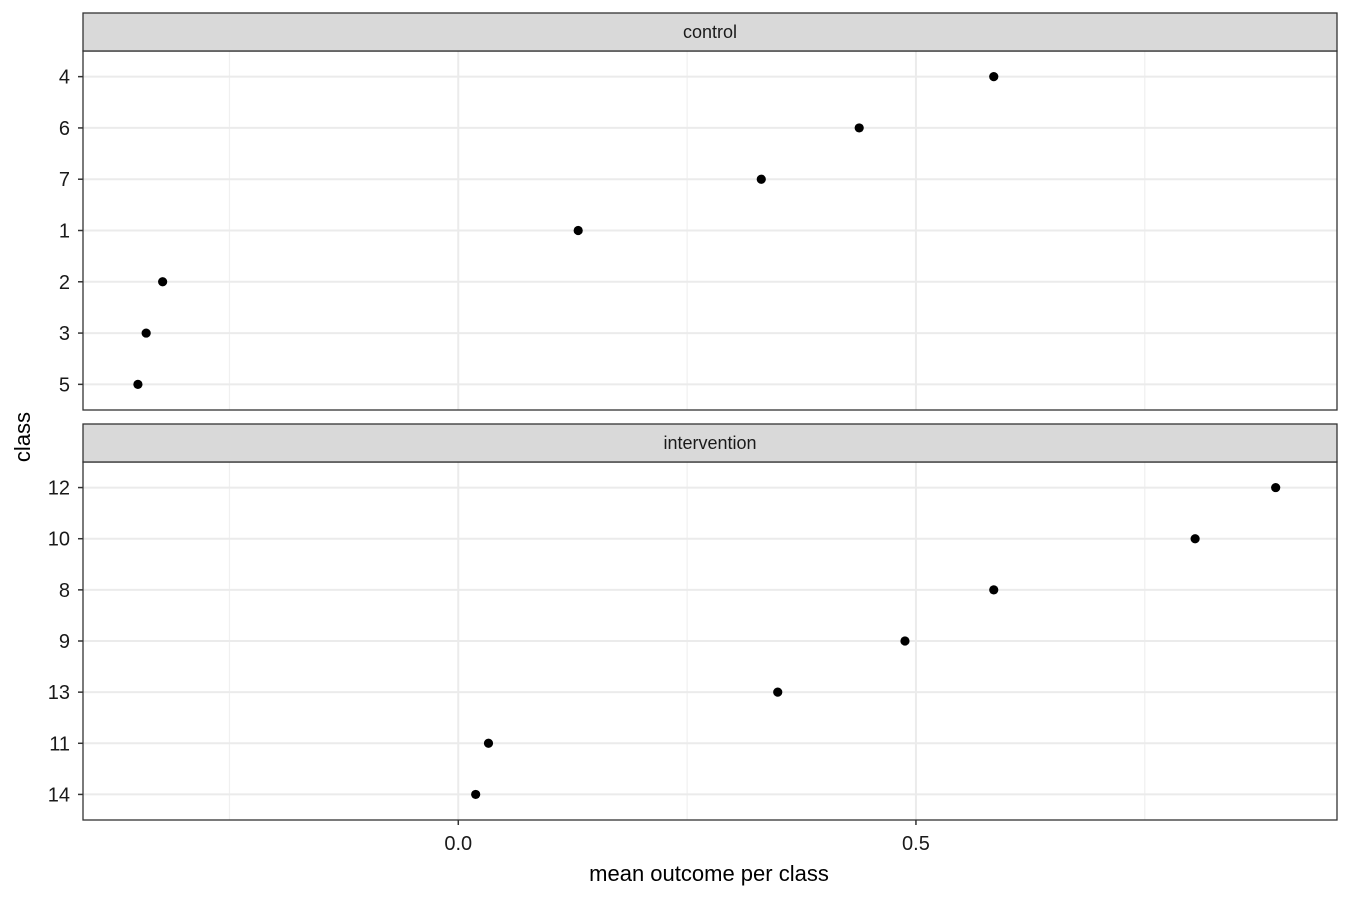 The width and height of the screenshot is (1350, 900). I want to click on x-axis-title: mean outcome per class, so click(709, 873).